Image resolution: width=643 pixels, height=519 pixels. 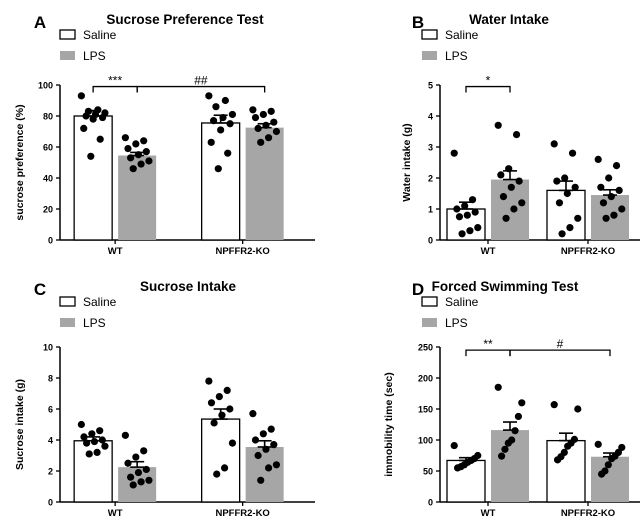 What do you see at coordinates (20, 162) in the screenshot?
I see `y-axis-label: sucrose preference (%)` at bounding box center [20, 162].